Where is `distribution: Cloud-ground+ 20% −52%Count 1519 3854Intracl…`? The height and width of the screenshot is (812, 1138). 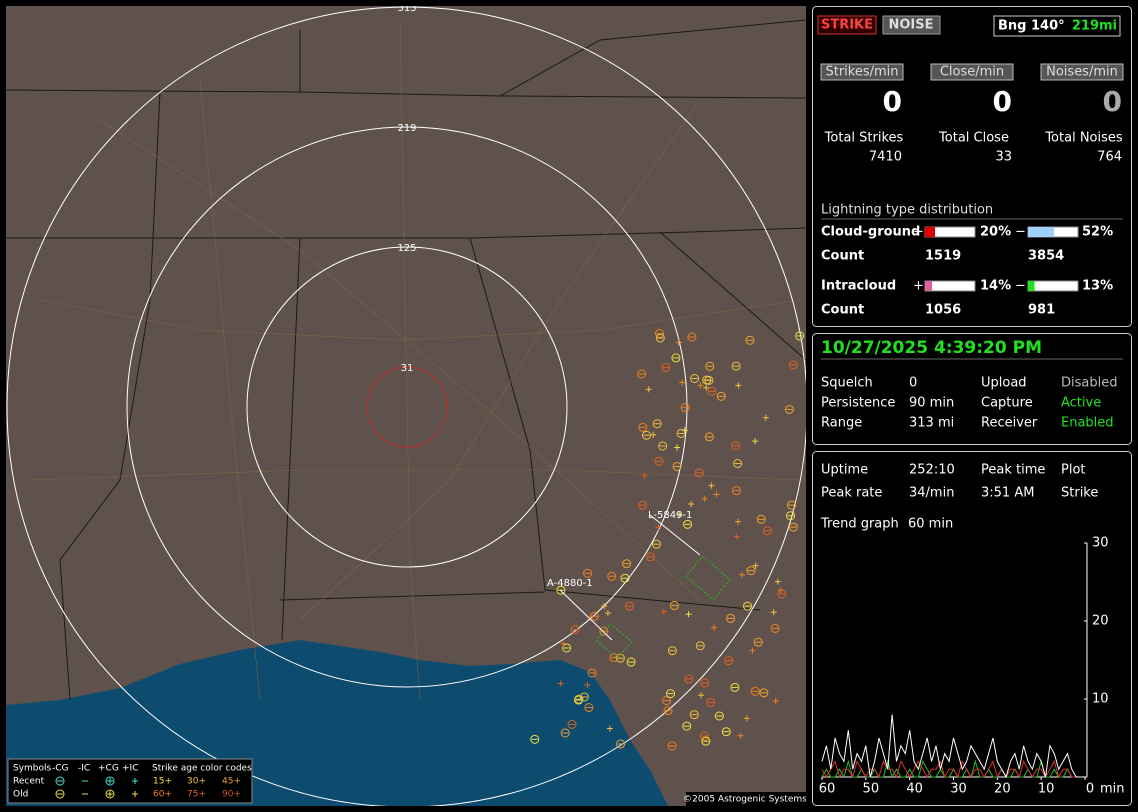
distribution: Cloud-ground+ 20% −52%Count 1519 3854Intracl… is located at coordinates (967, 271).